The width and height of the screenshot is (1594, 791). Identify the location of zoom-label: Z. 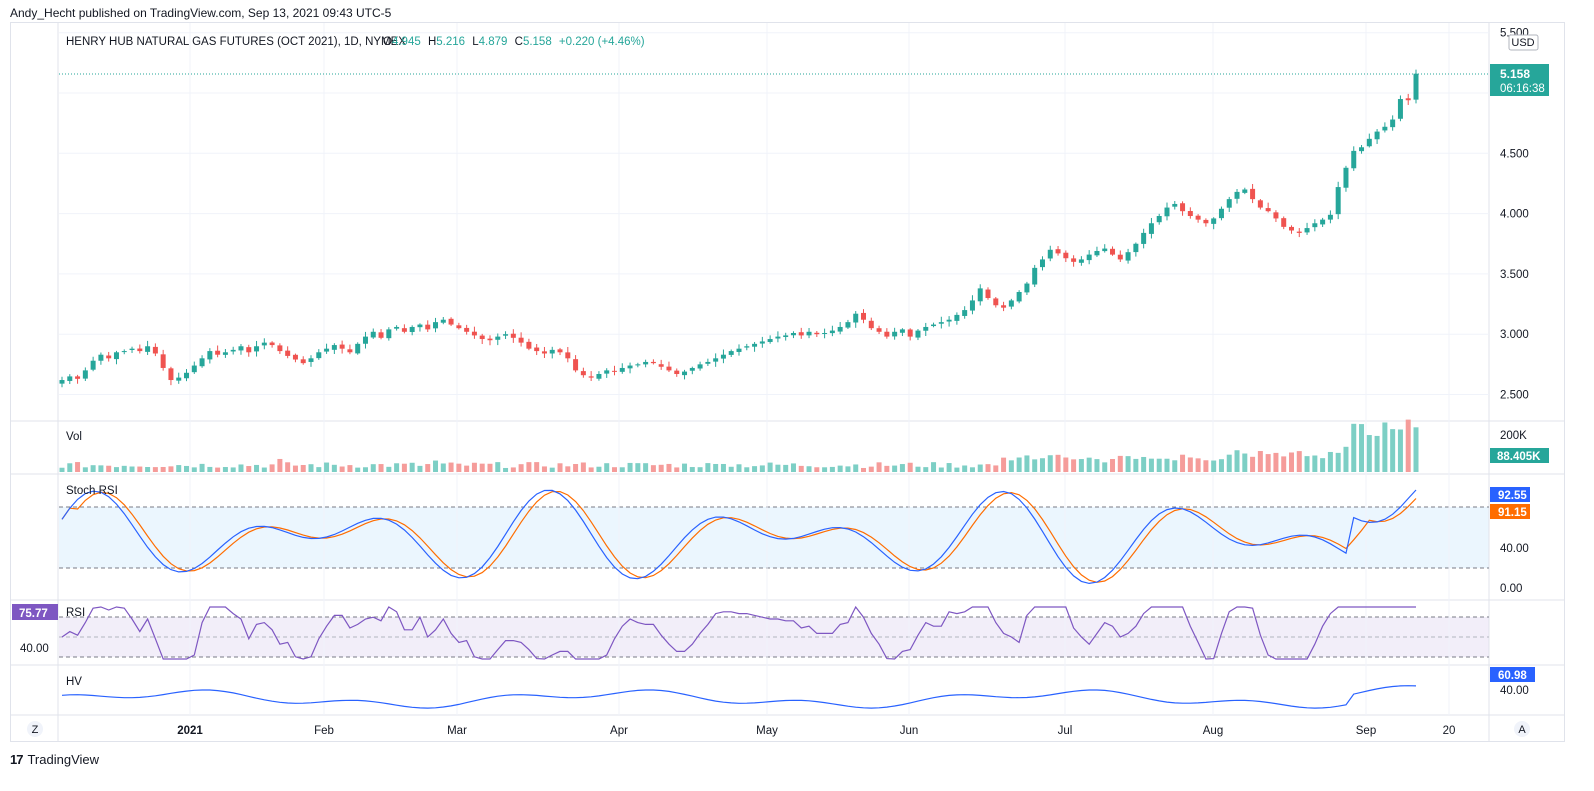
(35, 730).